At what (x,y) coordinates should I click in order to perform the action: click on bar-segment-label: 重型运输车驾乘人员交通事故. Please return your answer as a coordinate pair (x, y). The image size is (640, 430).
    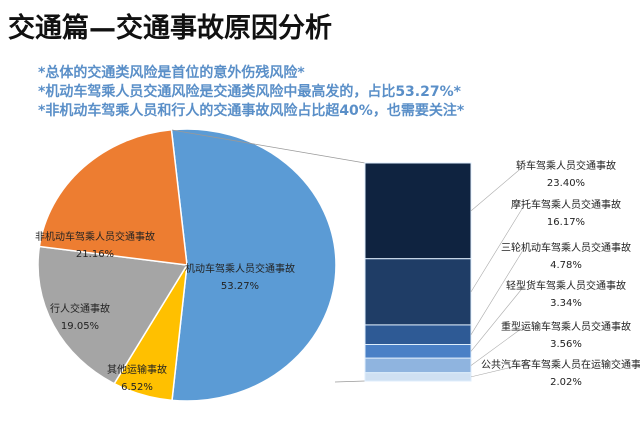
    Looking at the image, I should click on (566, 326).